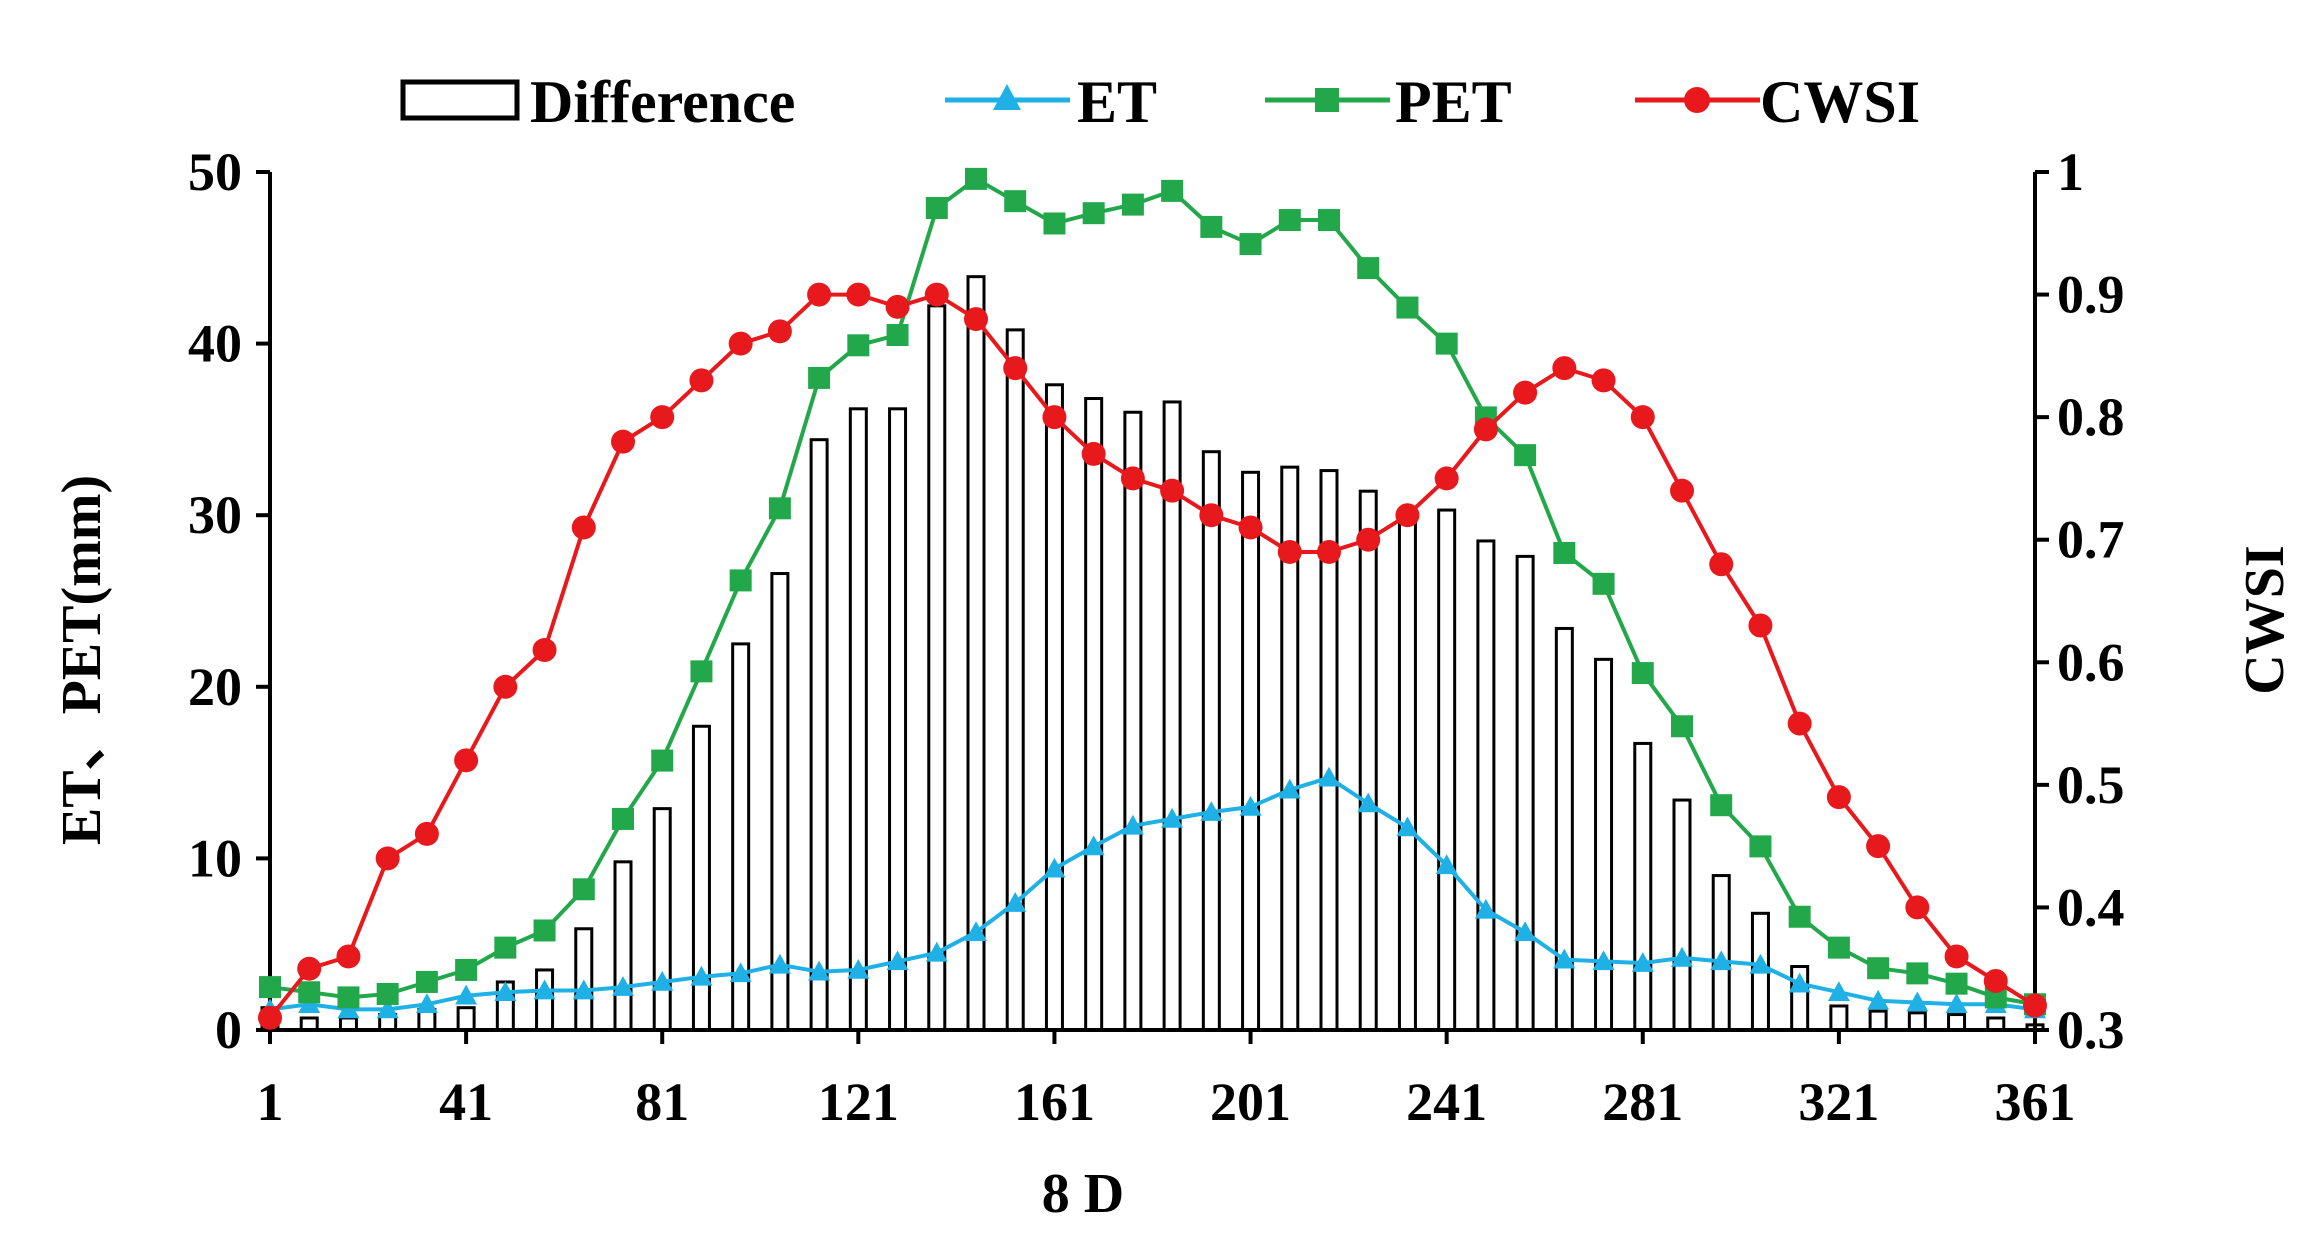  What do you see at coordinates (215, 858) in the screenshot?
I see `y-tick-label-1: 10` at bounding box center [215, 858].